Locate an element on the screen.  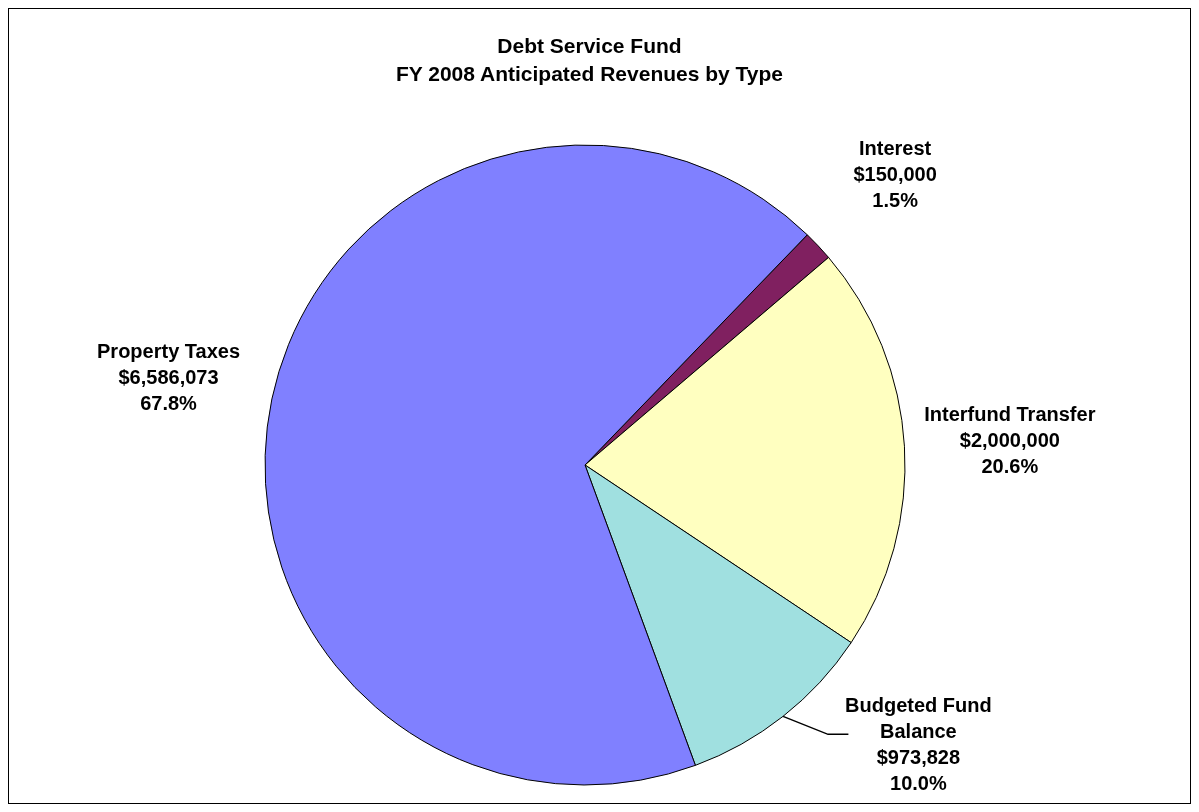
slice-label: Interfund Transfer is located at coordinates (1010, 414).